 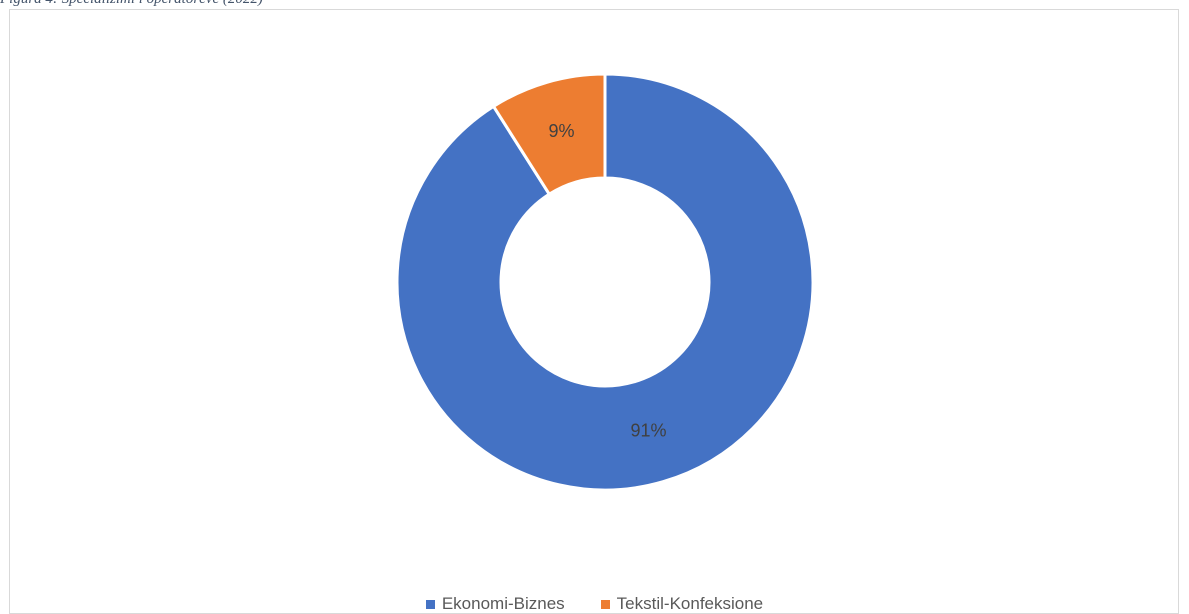 I want to click on chart-legend: Ekonomi-Biznes Tekstil-Konfeksione, so click(x=594, y=604).